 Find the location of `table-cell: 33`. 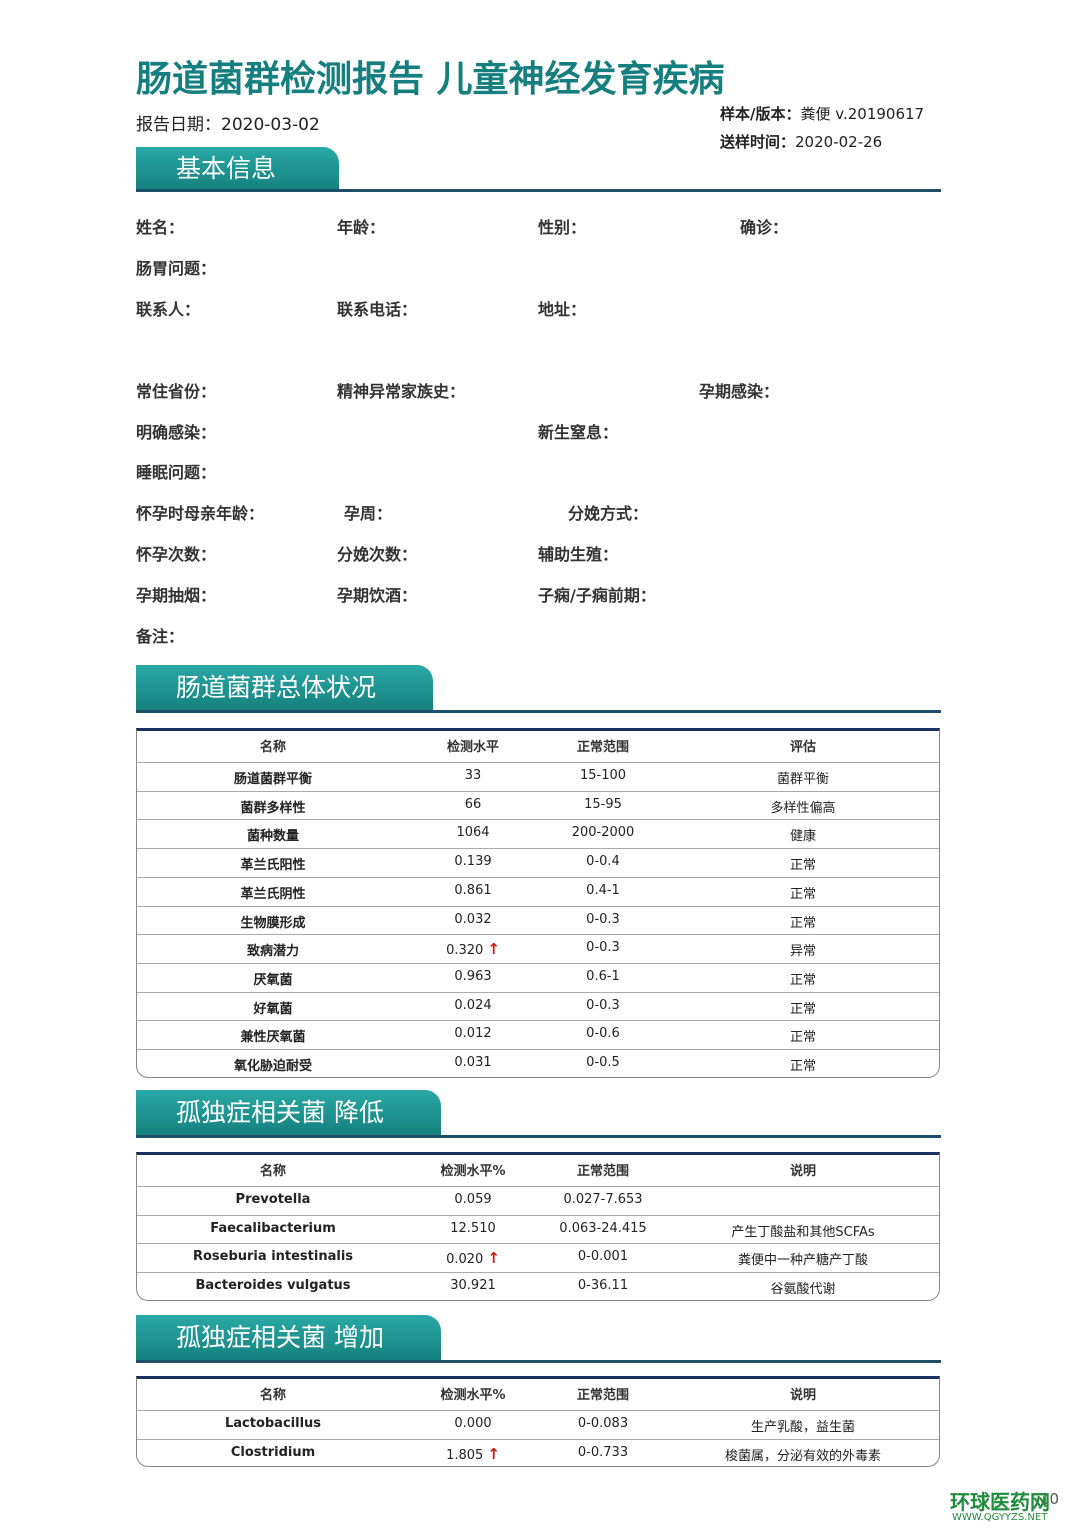

table-cell: 33 is located at coordinates (473, 775).